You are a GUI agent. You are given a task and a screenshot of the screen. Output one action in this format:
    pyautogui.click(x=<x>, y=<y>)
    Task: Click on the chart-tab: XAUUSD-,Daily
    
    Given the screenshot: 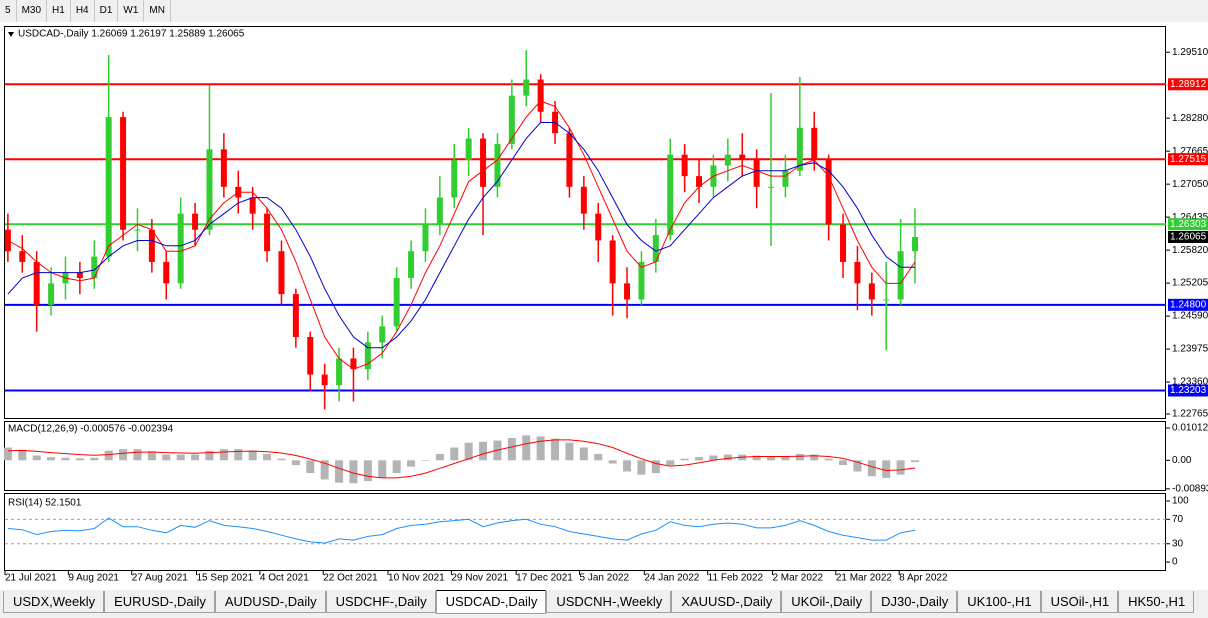 What is the action you would take?
    pyautogui.click(x=726, y=602)
    